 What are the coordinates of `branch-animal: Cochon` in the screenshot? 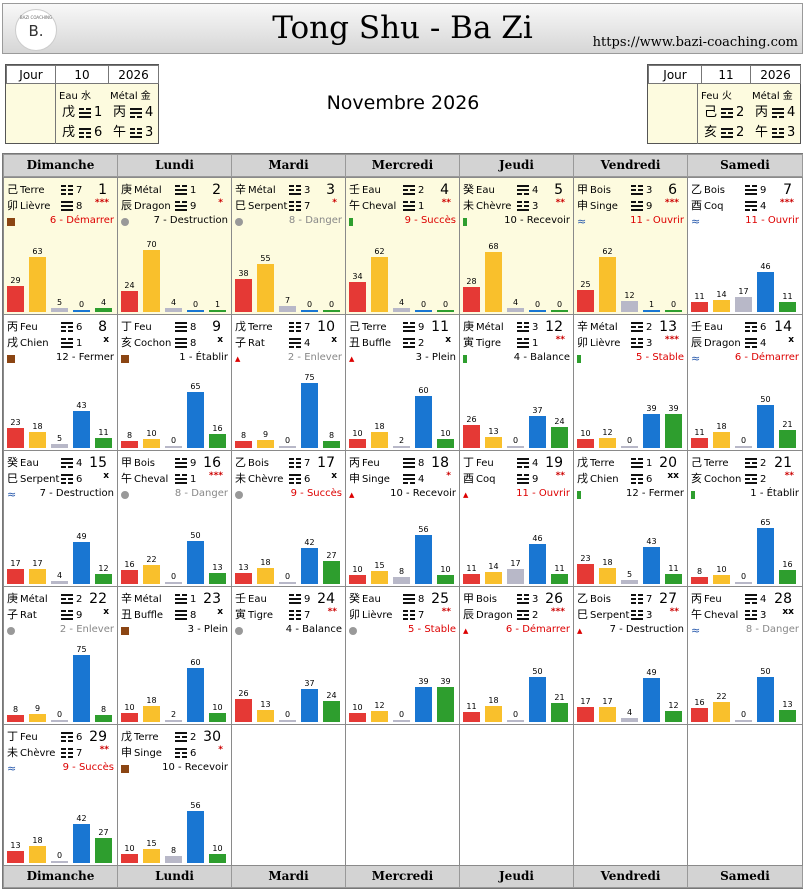 It's located at (153, 343).